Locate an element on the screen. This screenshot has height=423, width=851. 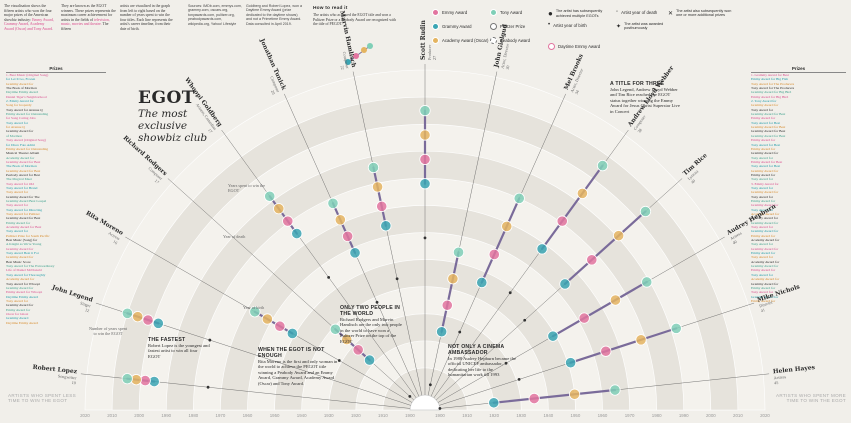
axis-tick-label: 1900 is located at coordinates (410, 415).